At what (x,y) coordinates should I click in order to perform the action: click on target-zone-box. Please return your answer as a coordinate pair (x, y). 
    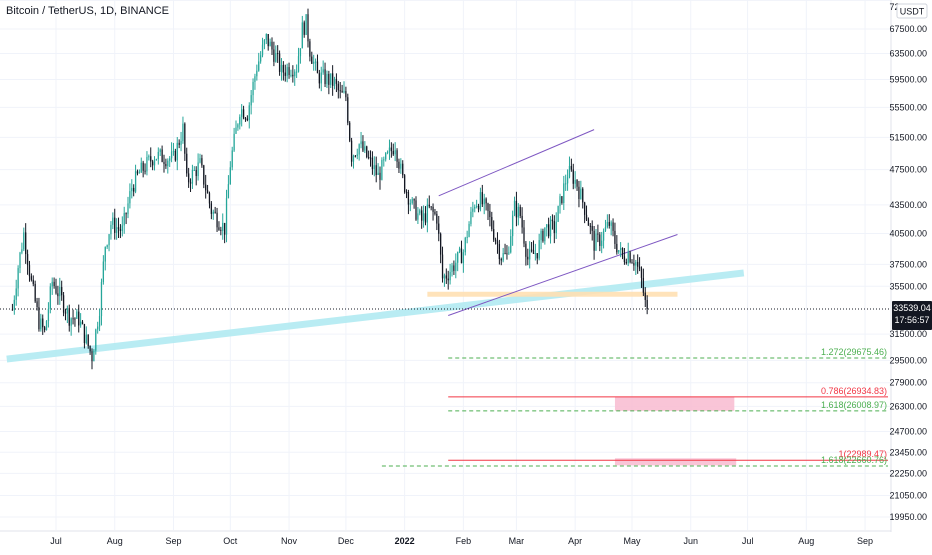
    Looking at the image, I should click on (674, 403).